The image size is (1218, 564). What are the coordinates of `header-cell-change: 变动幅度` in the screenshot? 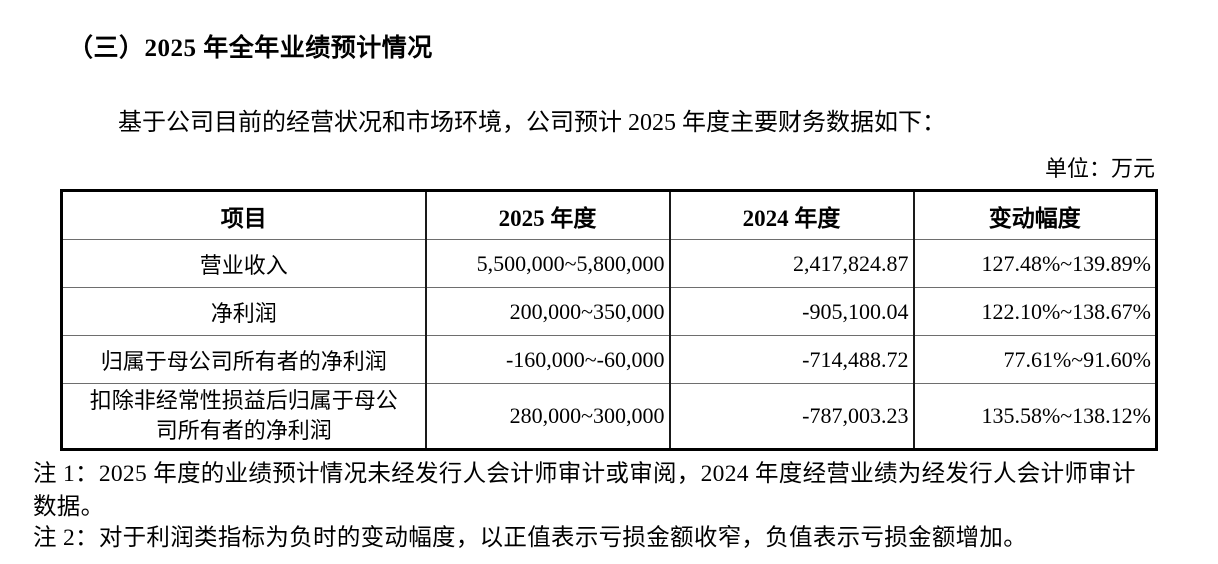 It's located at (1035, 215).